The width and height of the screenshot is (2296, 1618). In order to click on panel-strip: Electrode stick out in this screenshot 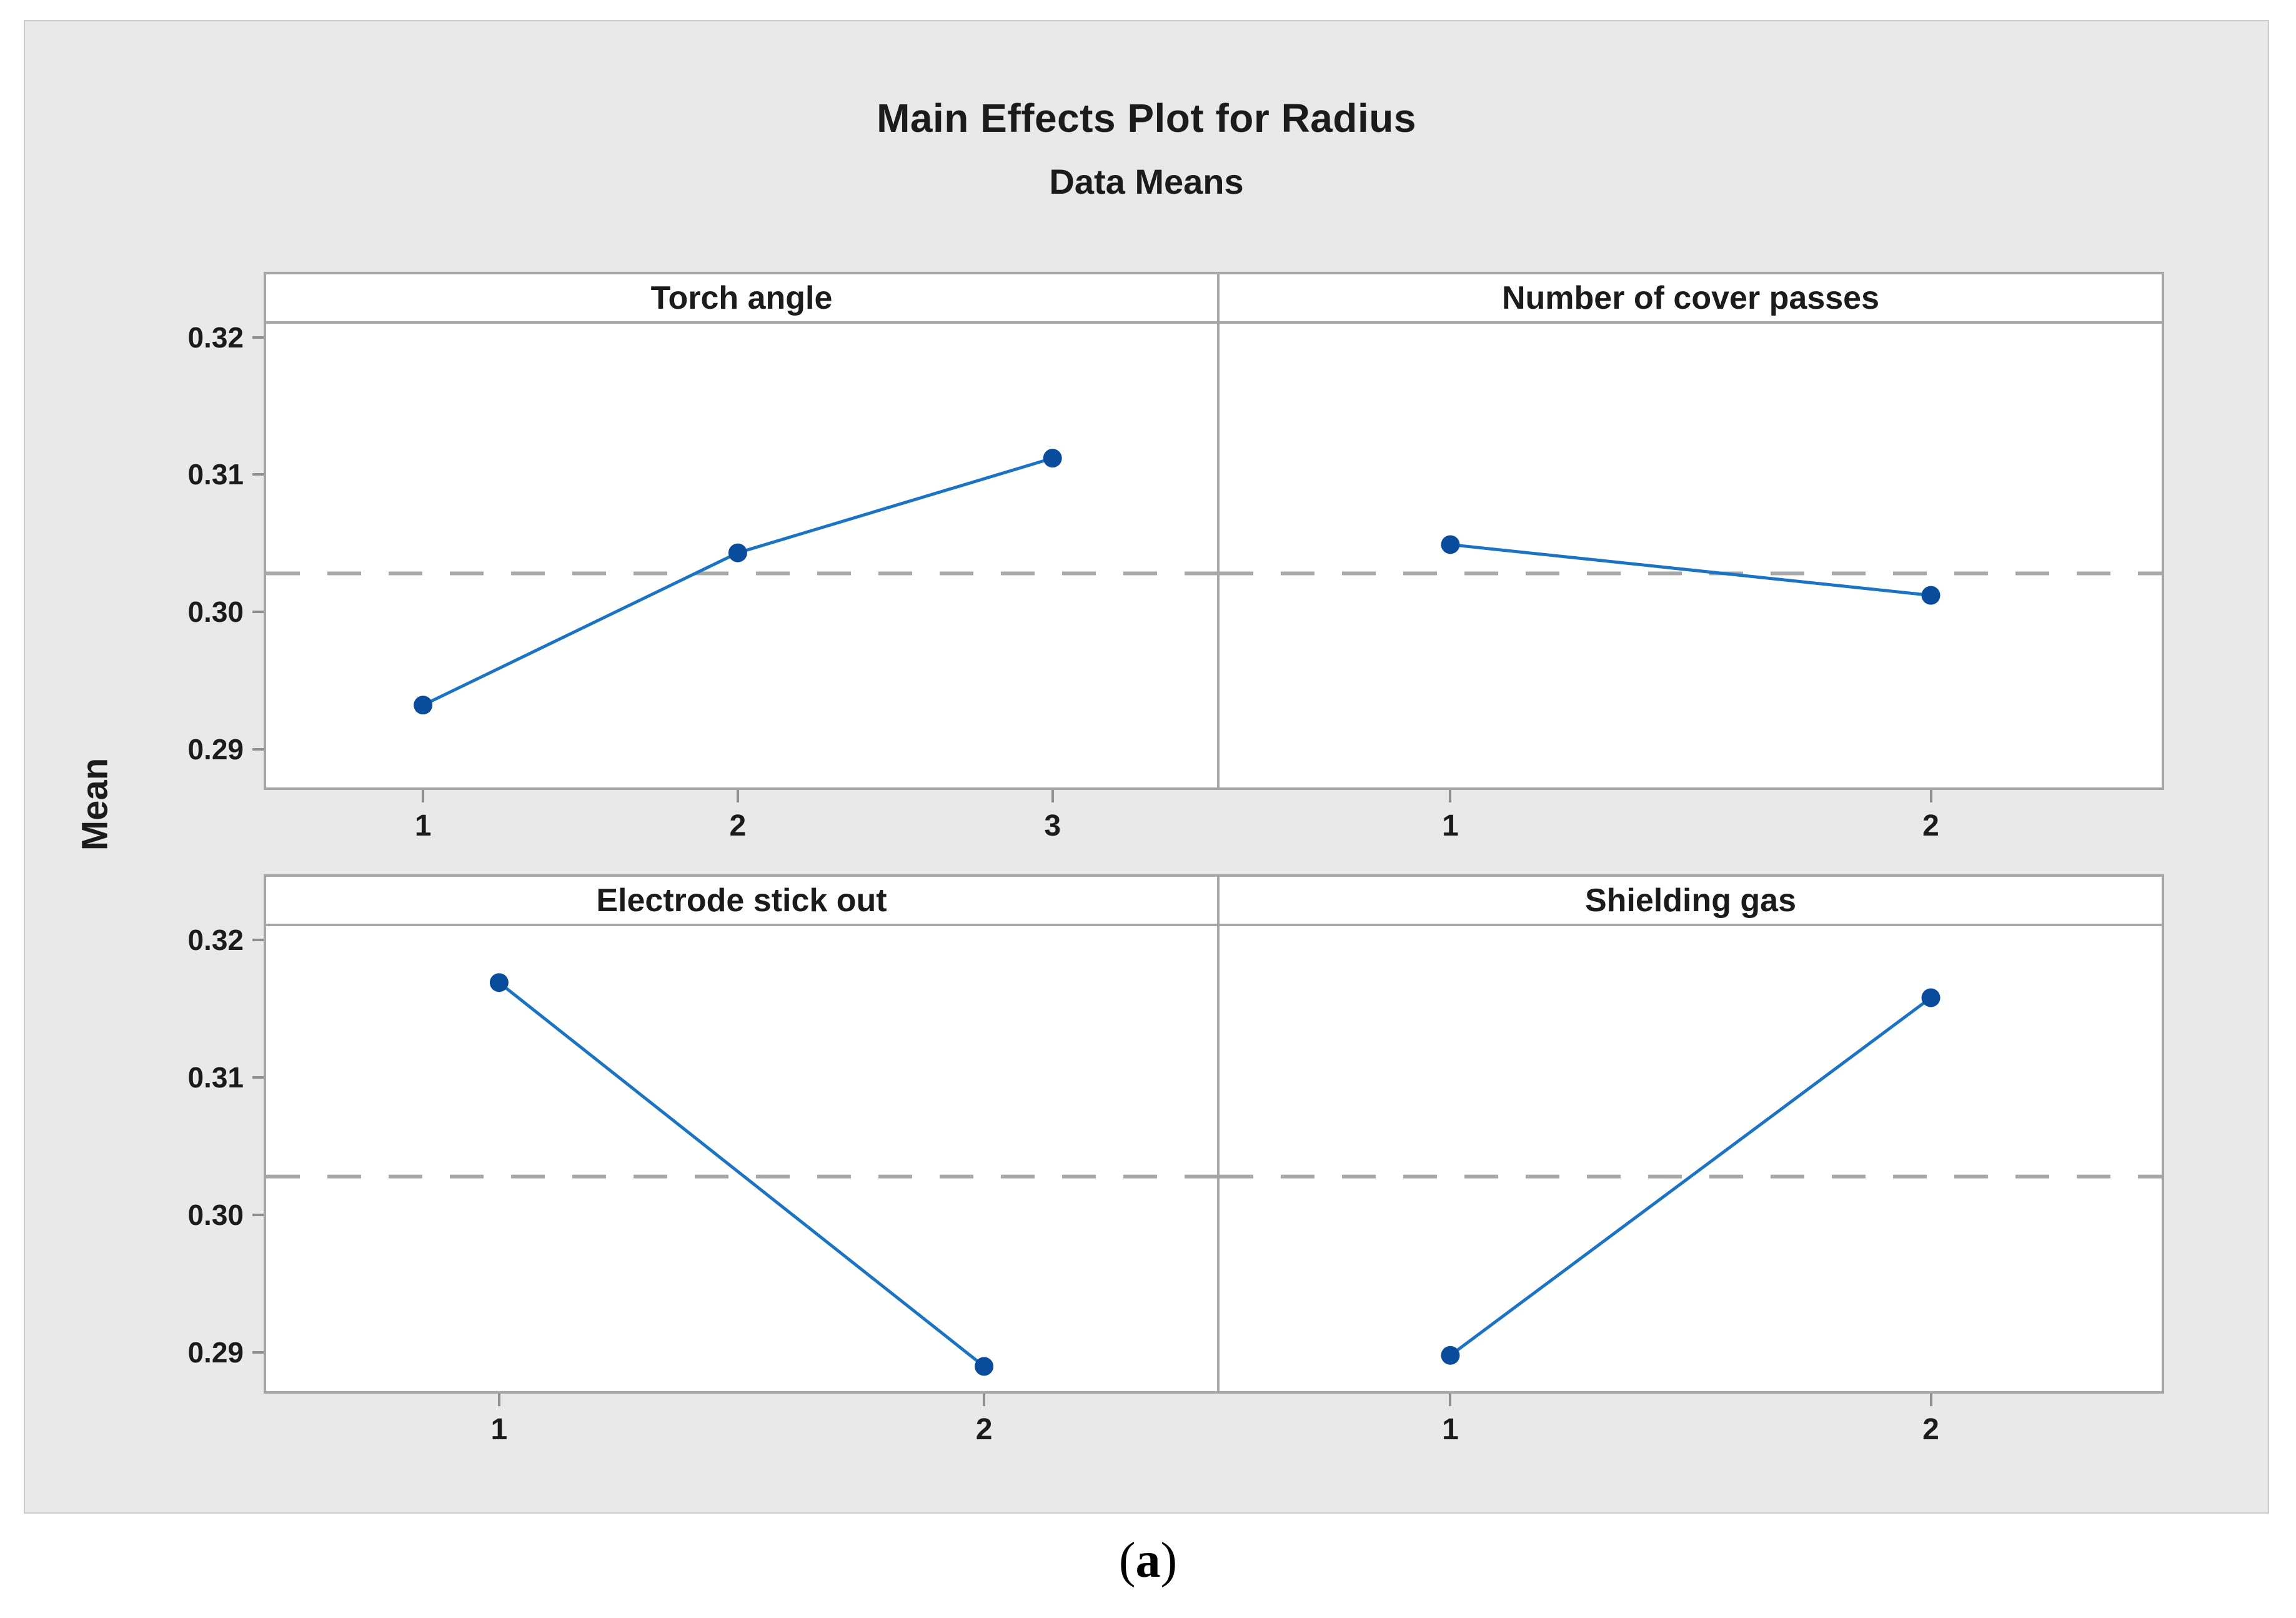, I will do `click(742, 900)`.